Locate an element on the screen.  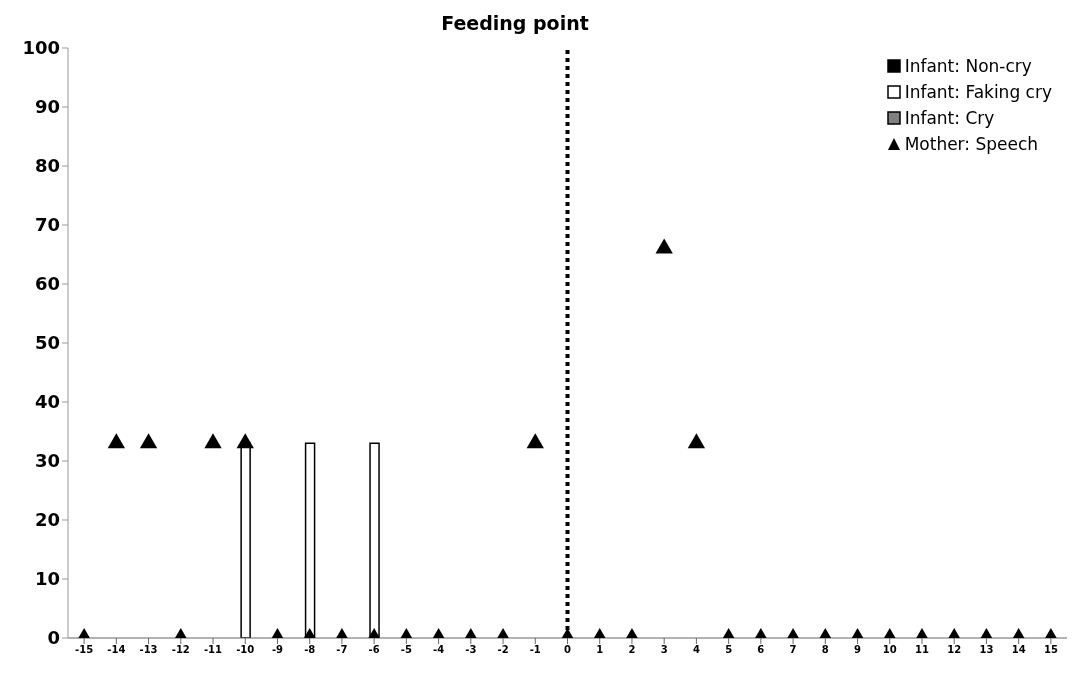
x-tick-label: -6 is located at coordinates (374, 650).